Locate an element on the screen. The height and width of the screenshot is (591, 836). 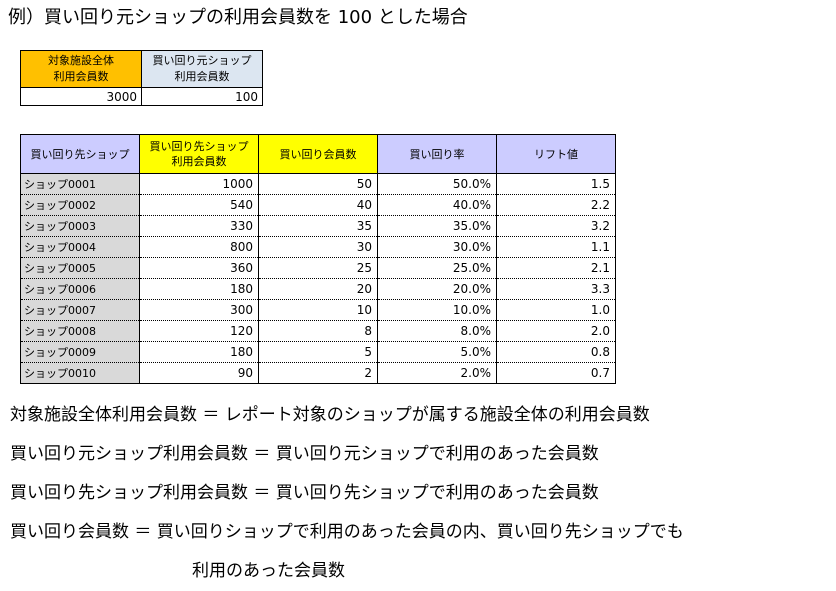
definition-target-shop-members: 買い回り先ショップ利用会員数 ＝ 買い回り先ショップで利用のあった会員数 is located at coordinates (304, 493).